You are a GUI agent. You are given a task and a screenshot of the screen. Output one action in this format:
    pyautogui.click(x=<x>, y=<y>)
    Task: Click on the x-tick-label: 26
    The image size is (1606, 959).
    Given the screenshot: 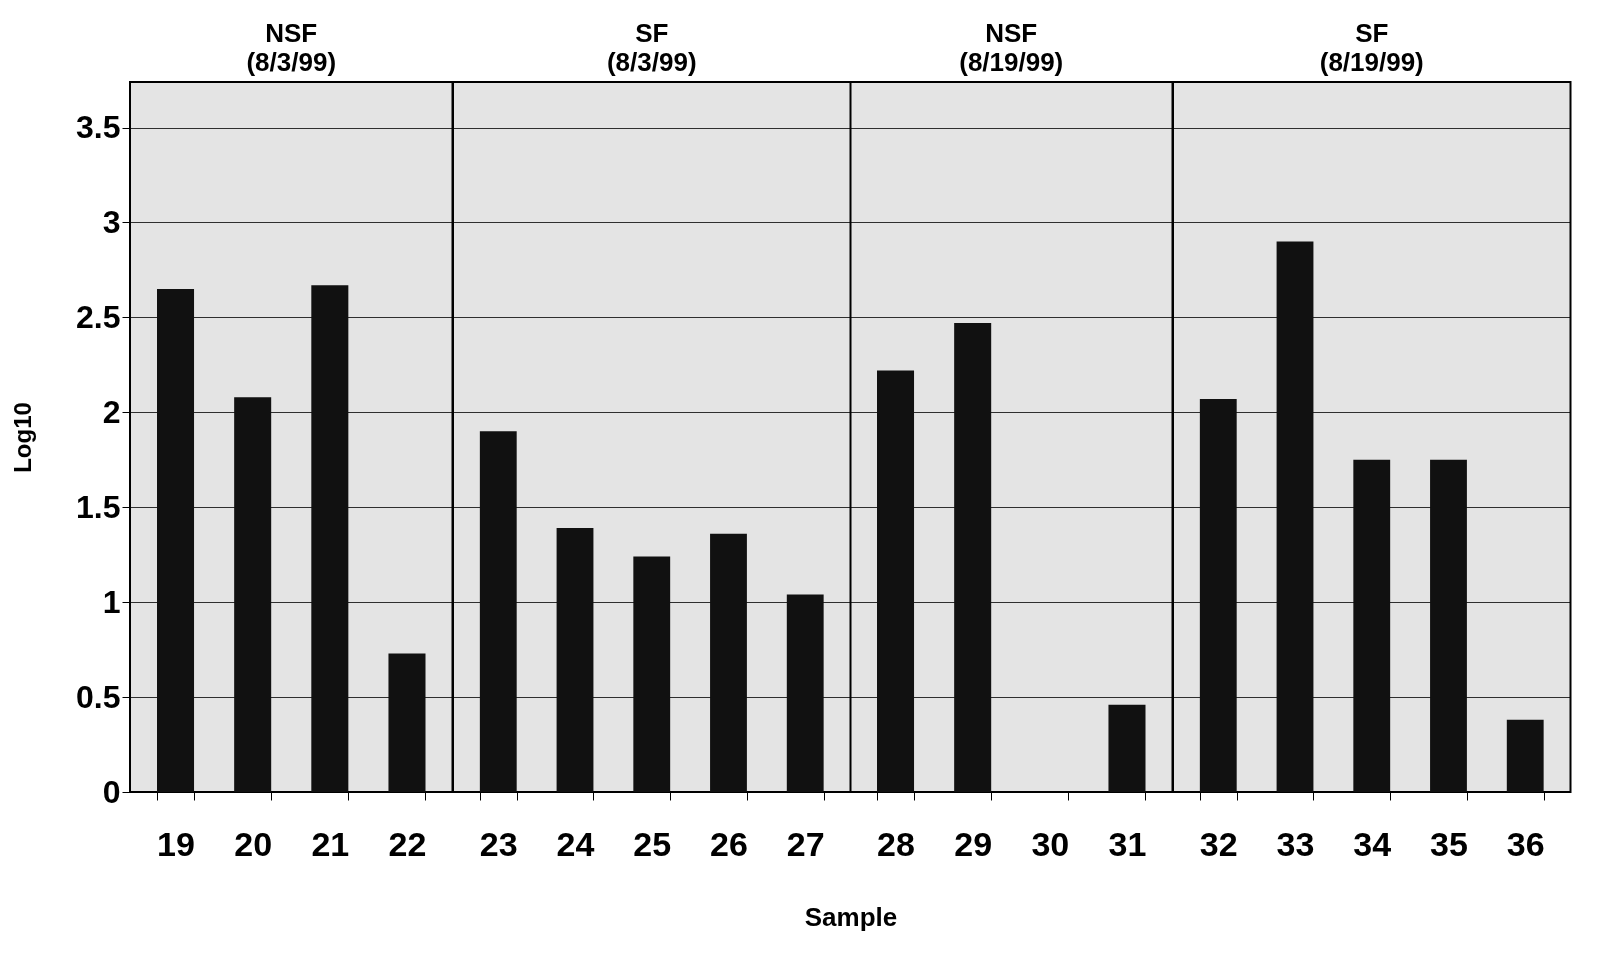 What is the action you would take?
    pyautogui.click(x=728, y=843)
    